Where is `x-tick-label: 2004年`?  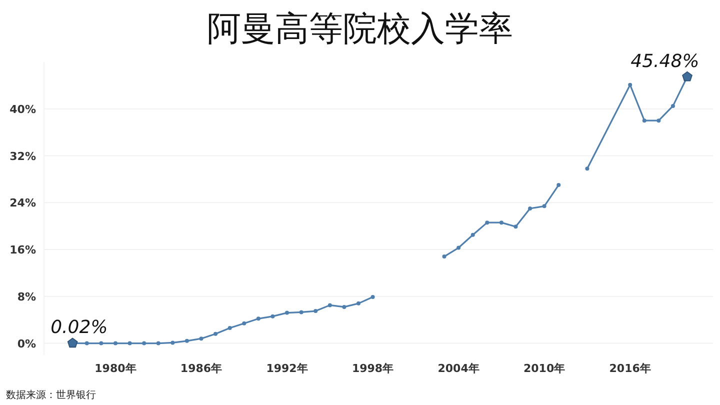
x-tick-label: 2004年 is located at coordinates (459, 368).